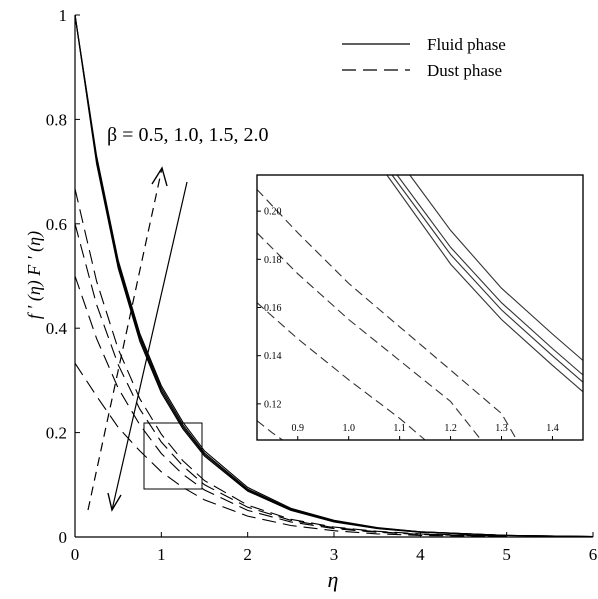 The image size is (598, 599). Describe the element at coordinates (348, 428) in the screenshot. I see `inset-x-tick-label: 1.0` at that location.